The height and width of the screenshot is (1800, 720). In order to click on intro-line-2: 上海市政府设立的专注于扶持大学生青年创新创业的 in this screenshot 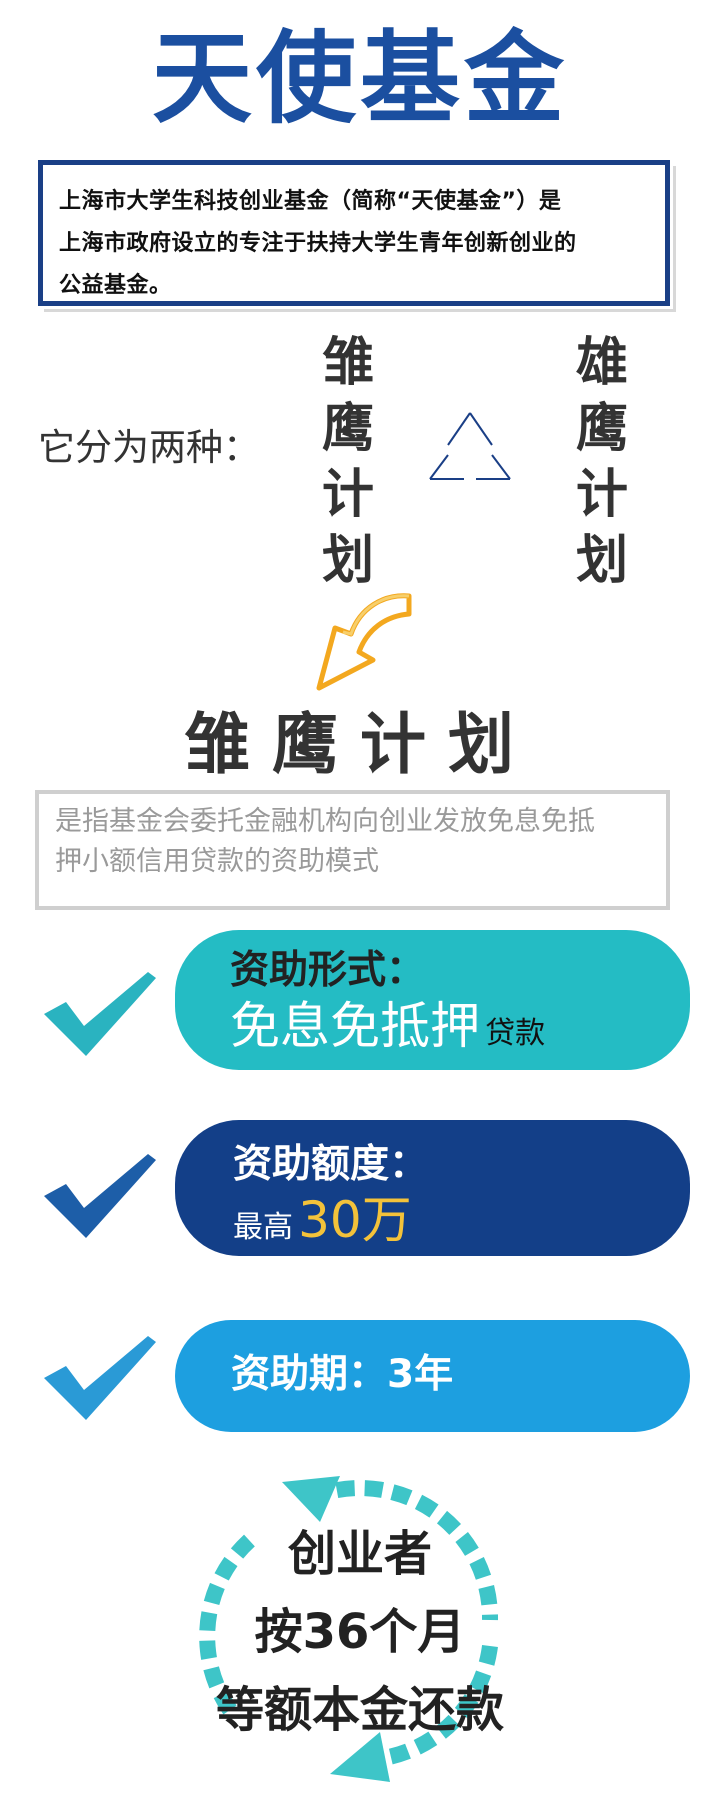, I will do `click(318, 243)`.